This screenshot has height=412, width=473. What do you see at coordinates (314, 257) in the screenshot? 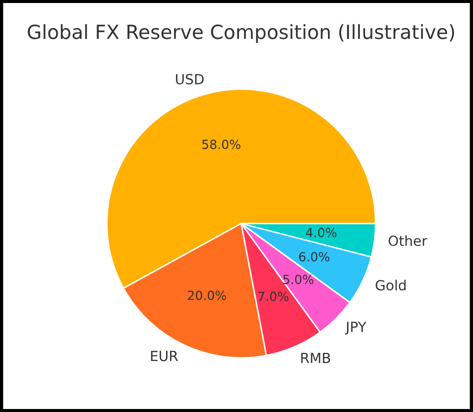
I see `data-label: 6.0%` at bounding box center [314, 257].